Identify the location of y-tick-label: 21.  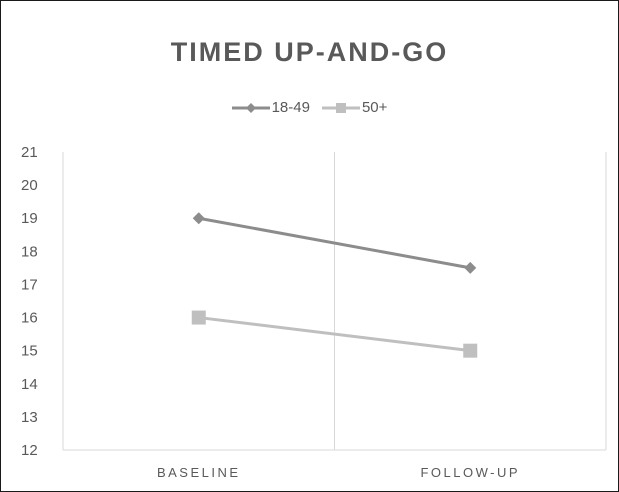
(29, 152).